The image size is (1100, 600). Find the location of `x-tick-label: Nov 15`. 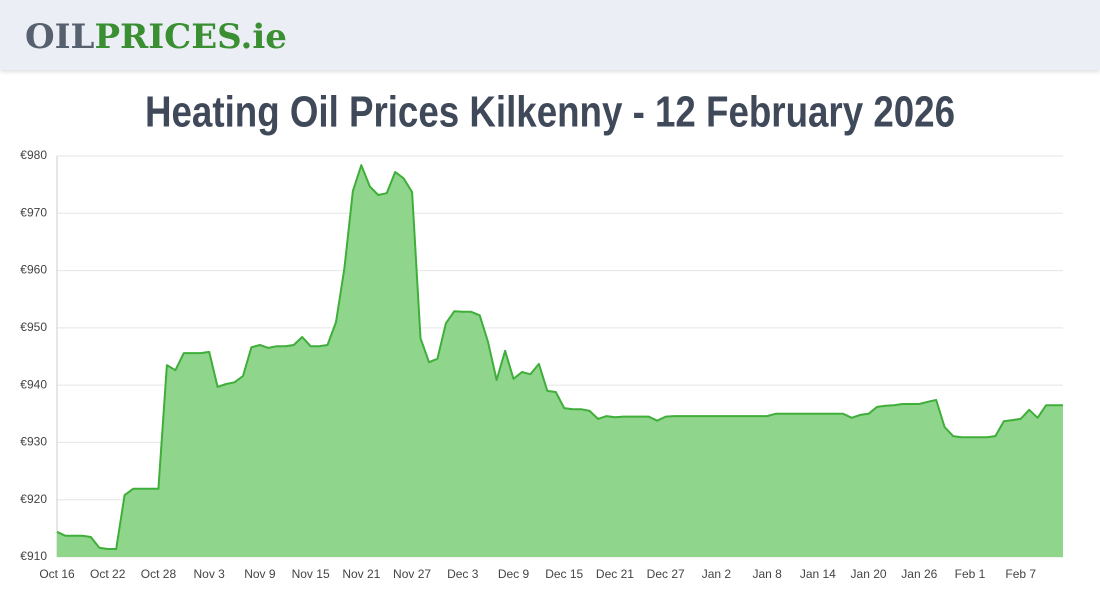

x-tick-label: Nov 15 is located at coordinates (311, 574).